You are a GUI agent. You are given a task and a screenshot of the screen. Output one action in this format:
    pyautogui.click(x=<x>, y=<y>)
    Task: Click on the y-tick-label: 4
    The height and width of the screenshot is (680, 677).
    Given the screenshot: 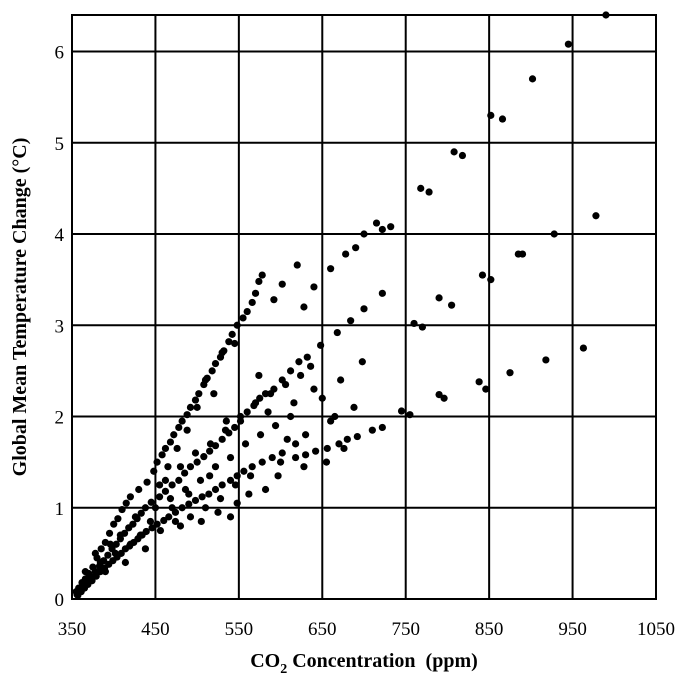 What is the action you would take?
    pyautogui.click(x=60, y=235)
    